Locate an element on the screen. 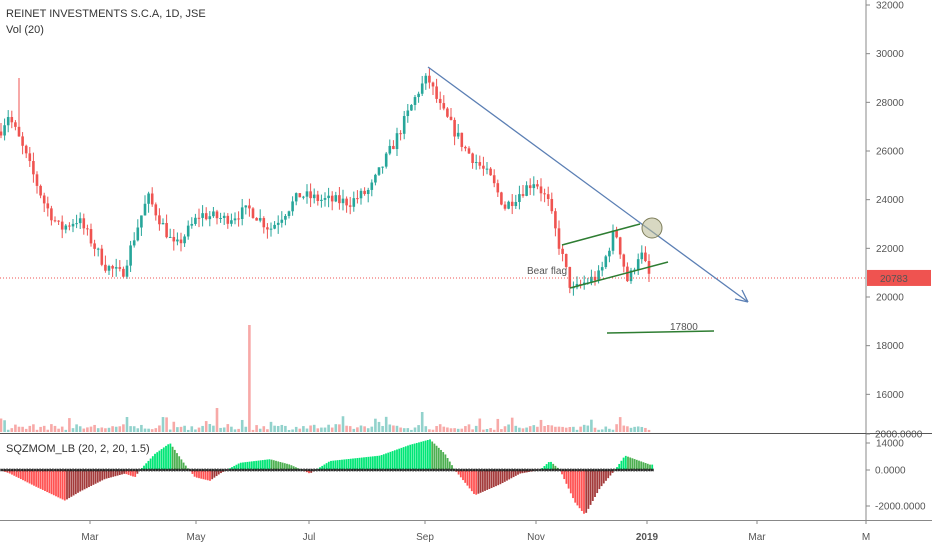 The width and height of the screenshot is (932, 550). time-tick-label: May is located at coordinates (196, 537).